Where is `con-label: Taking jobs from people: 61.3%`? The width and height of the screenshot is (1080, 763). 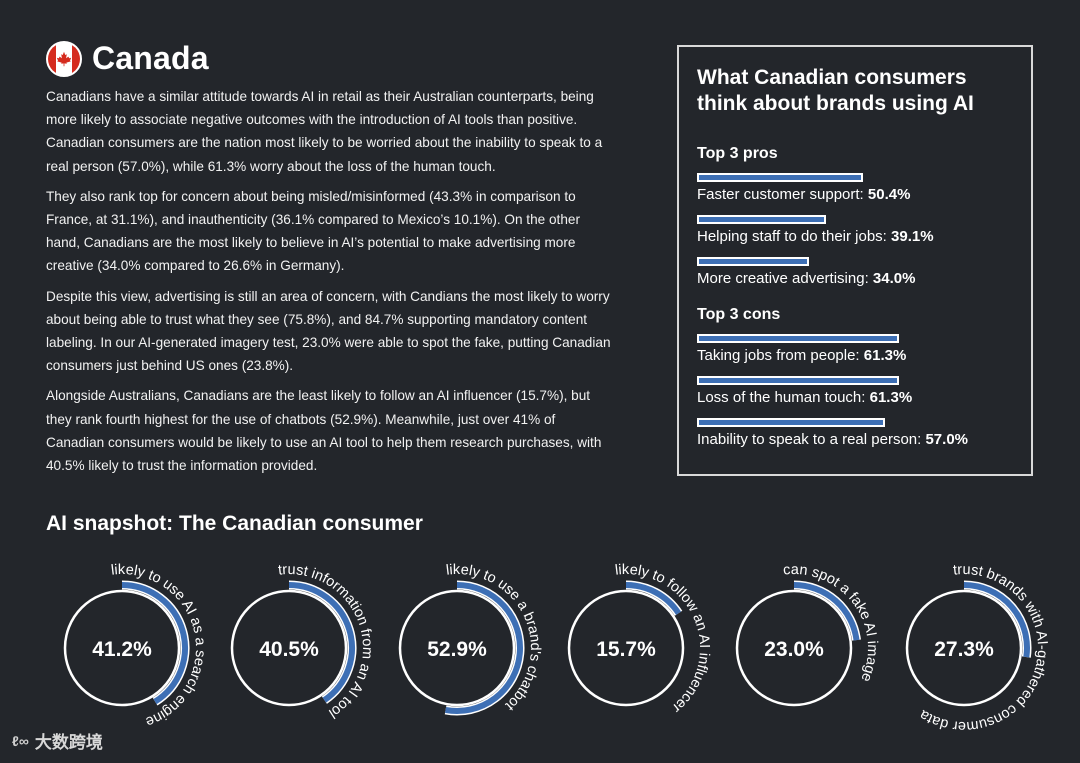 con-label: Taking jobs from people: 61.3% is located at coordinates (855, 355).